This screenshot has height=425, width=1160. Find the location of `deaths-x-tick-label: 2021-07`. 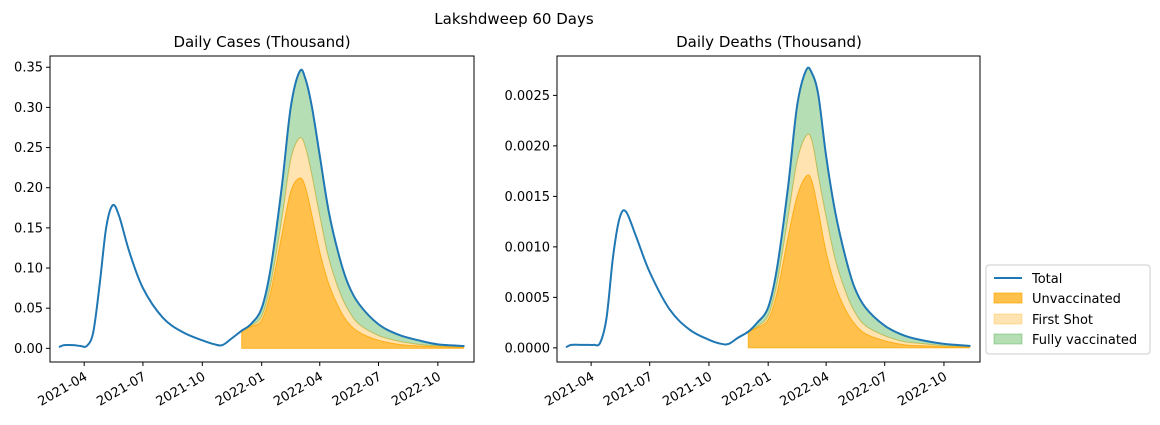

deaths-x-tick-label: 2021-07 is located at coordinates (628, 389).